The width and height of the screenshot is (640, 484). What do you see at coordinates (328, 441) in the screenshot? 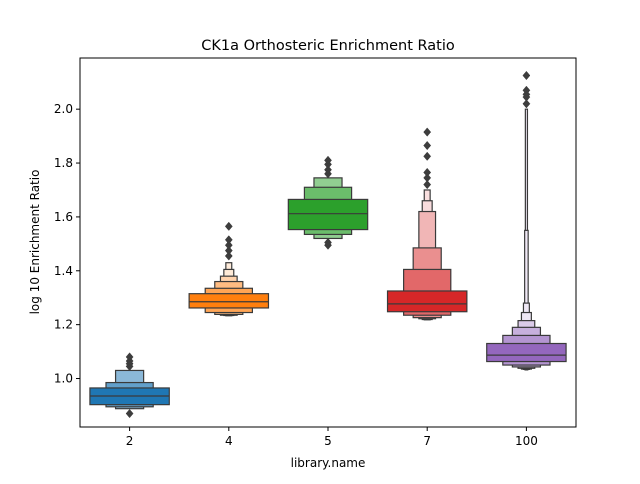
I see `x-tick-label: 5` at bounding box center [328, 441].